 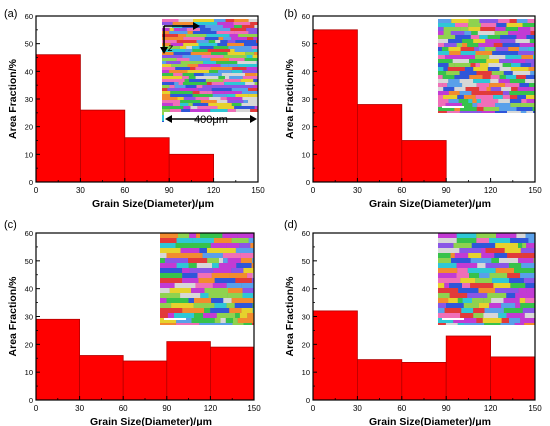 What do you see at coordinates (290, 225) in the screenshot?
I see `panel-label: (d)` at bounding box center [290, 225].